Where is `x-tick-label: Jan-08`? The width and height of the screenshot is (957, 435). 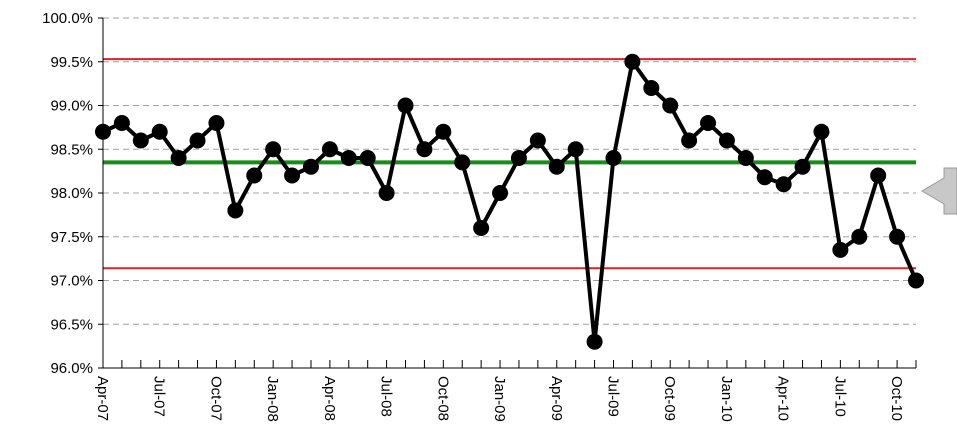
x-tick-label: Jan-08 is located at coordinates (272, 399).